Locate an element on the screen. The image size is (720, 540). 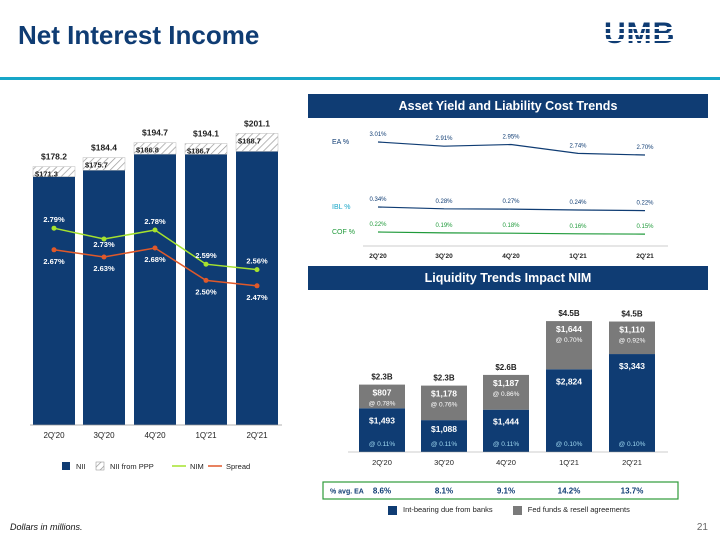
spread-line-label: 2.50% is located at coordinates (206, 291).